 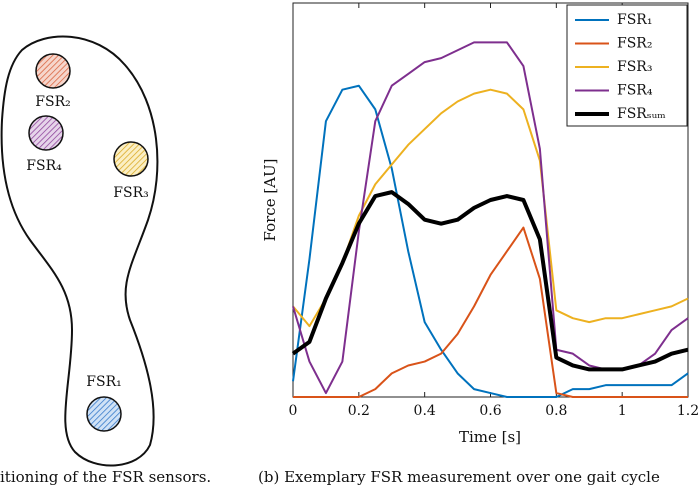 What do you see at coordinates (641, 114) in the screenshot?
I see `legend-label: FSRₛᵤₘ` at bounding box center [641, 114].